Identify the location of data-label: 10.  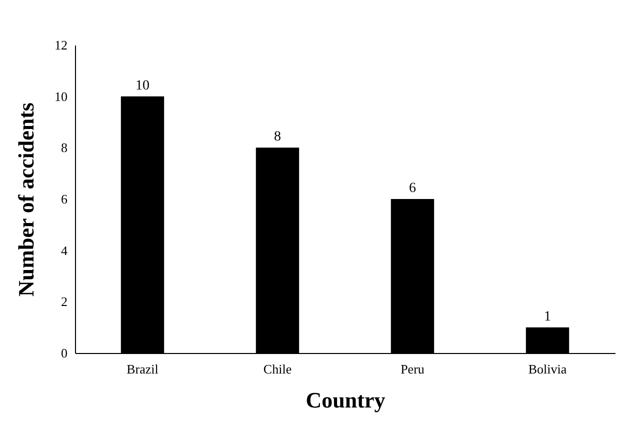
(143, 86).